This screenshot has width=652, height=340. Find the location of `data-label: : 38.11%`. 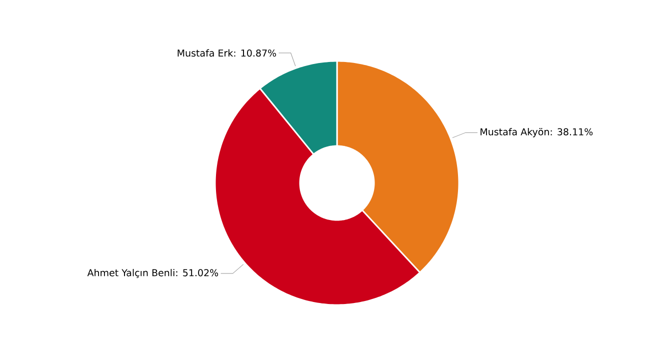

data-label: : 38.11% is located at coordinates (571, 132).